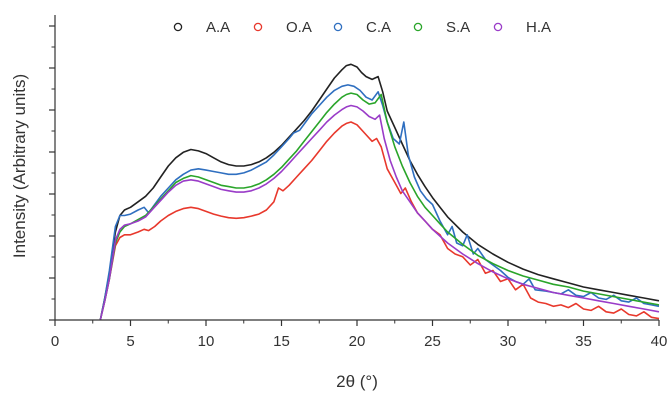  Describe the element at coordinates (508, 341) in the screenshot. I see `x-tick-label: 30` at that location.